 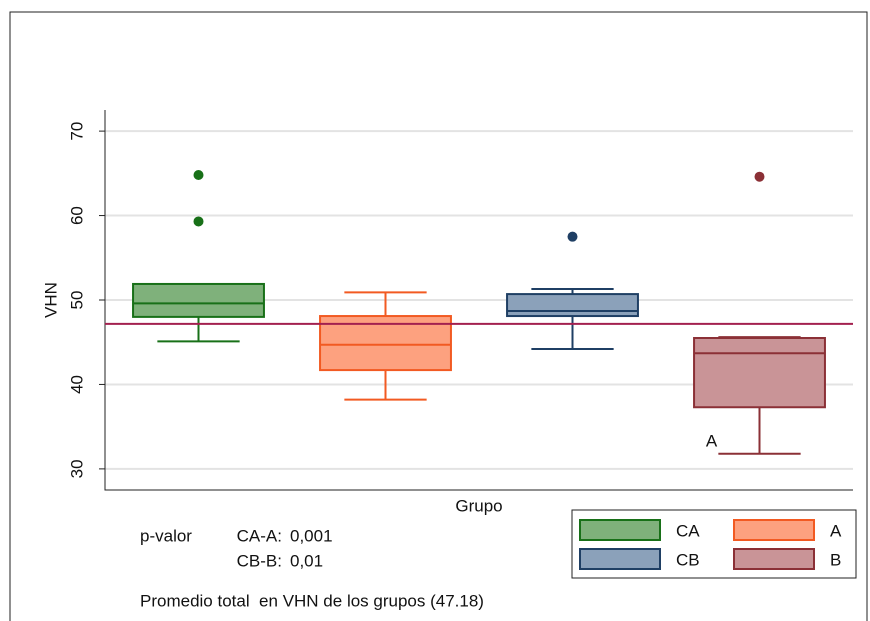 I want to click on note: 0,001, so click(x=311, y=535).